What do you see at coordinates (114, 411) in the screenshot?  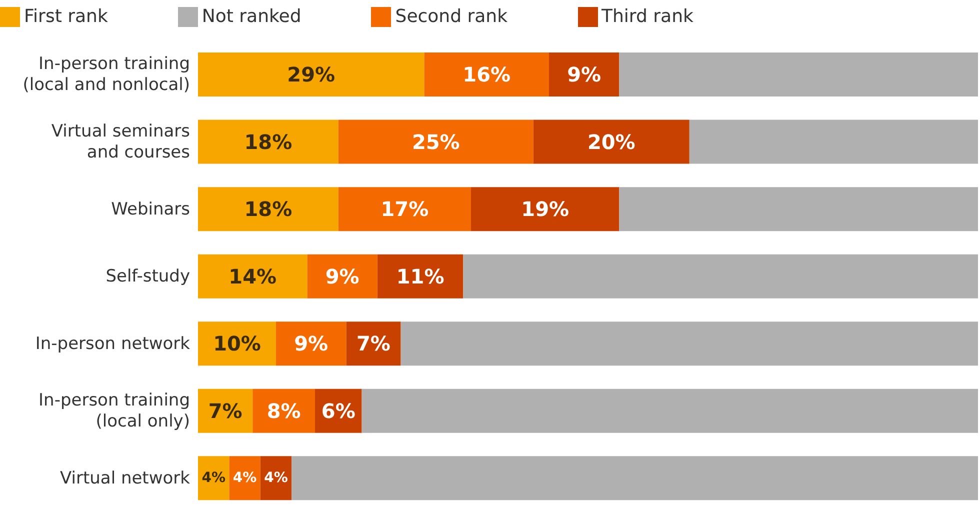 I see `y-tick-label: In-person training (local only)` at bounding box center [114, 411].